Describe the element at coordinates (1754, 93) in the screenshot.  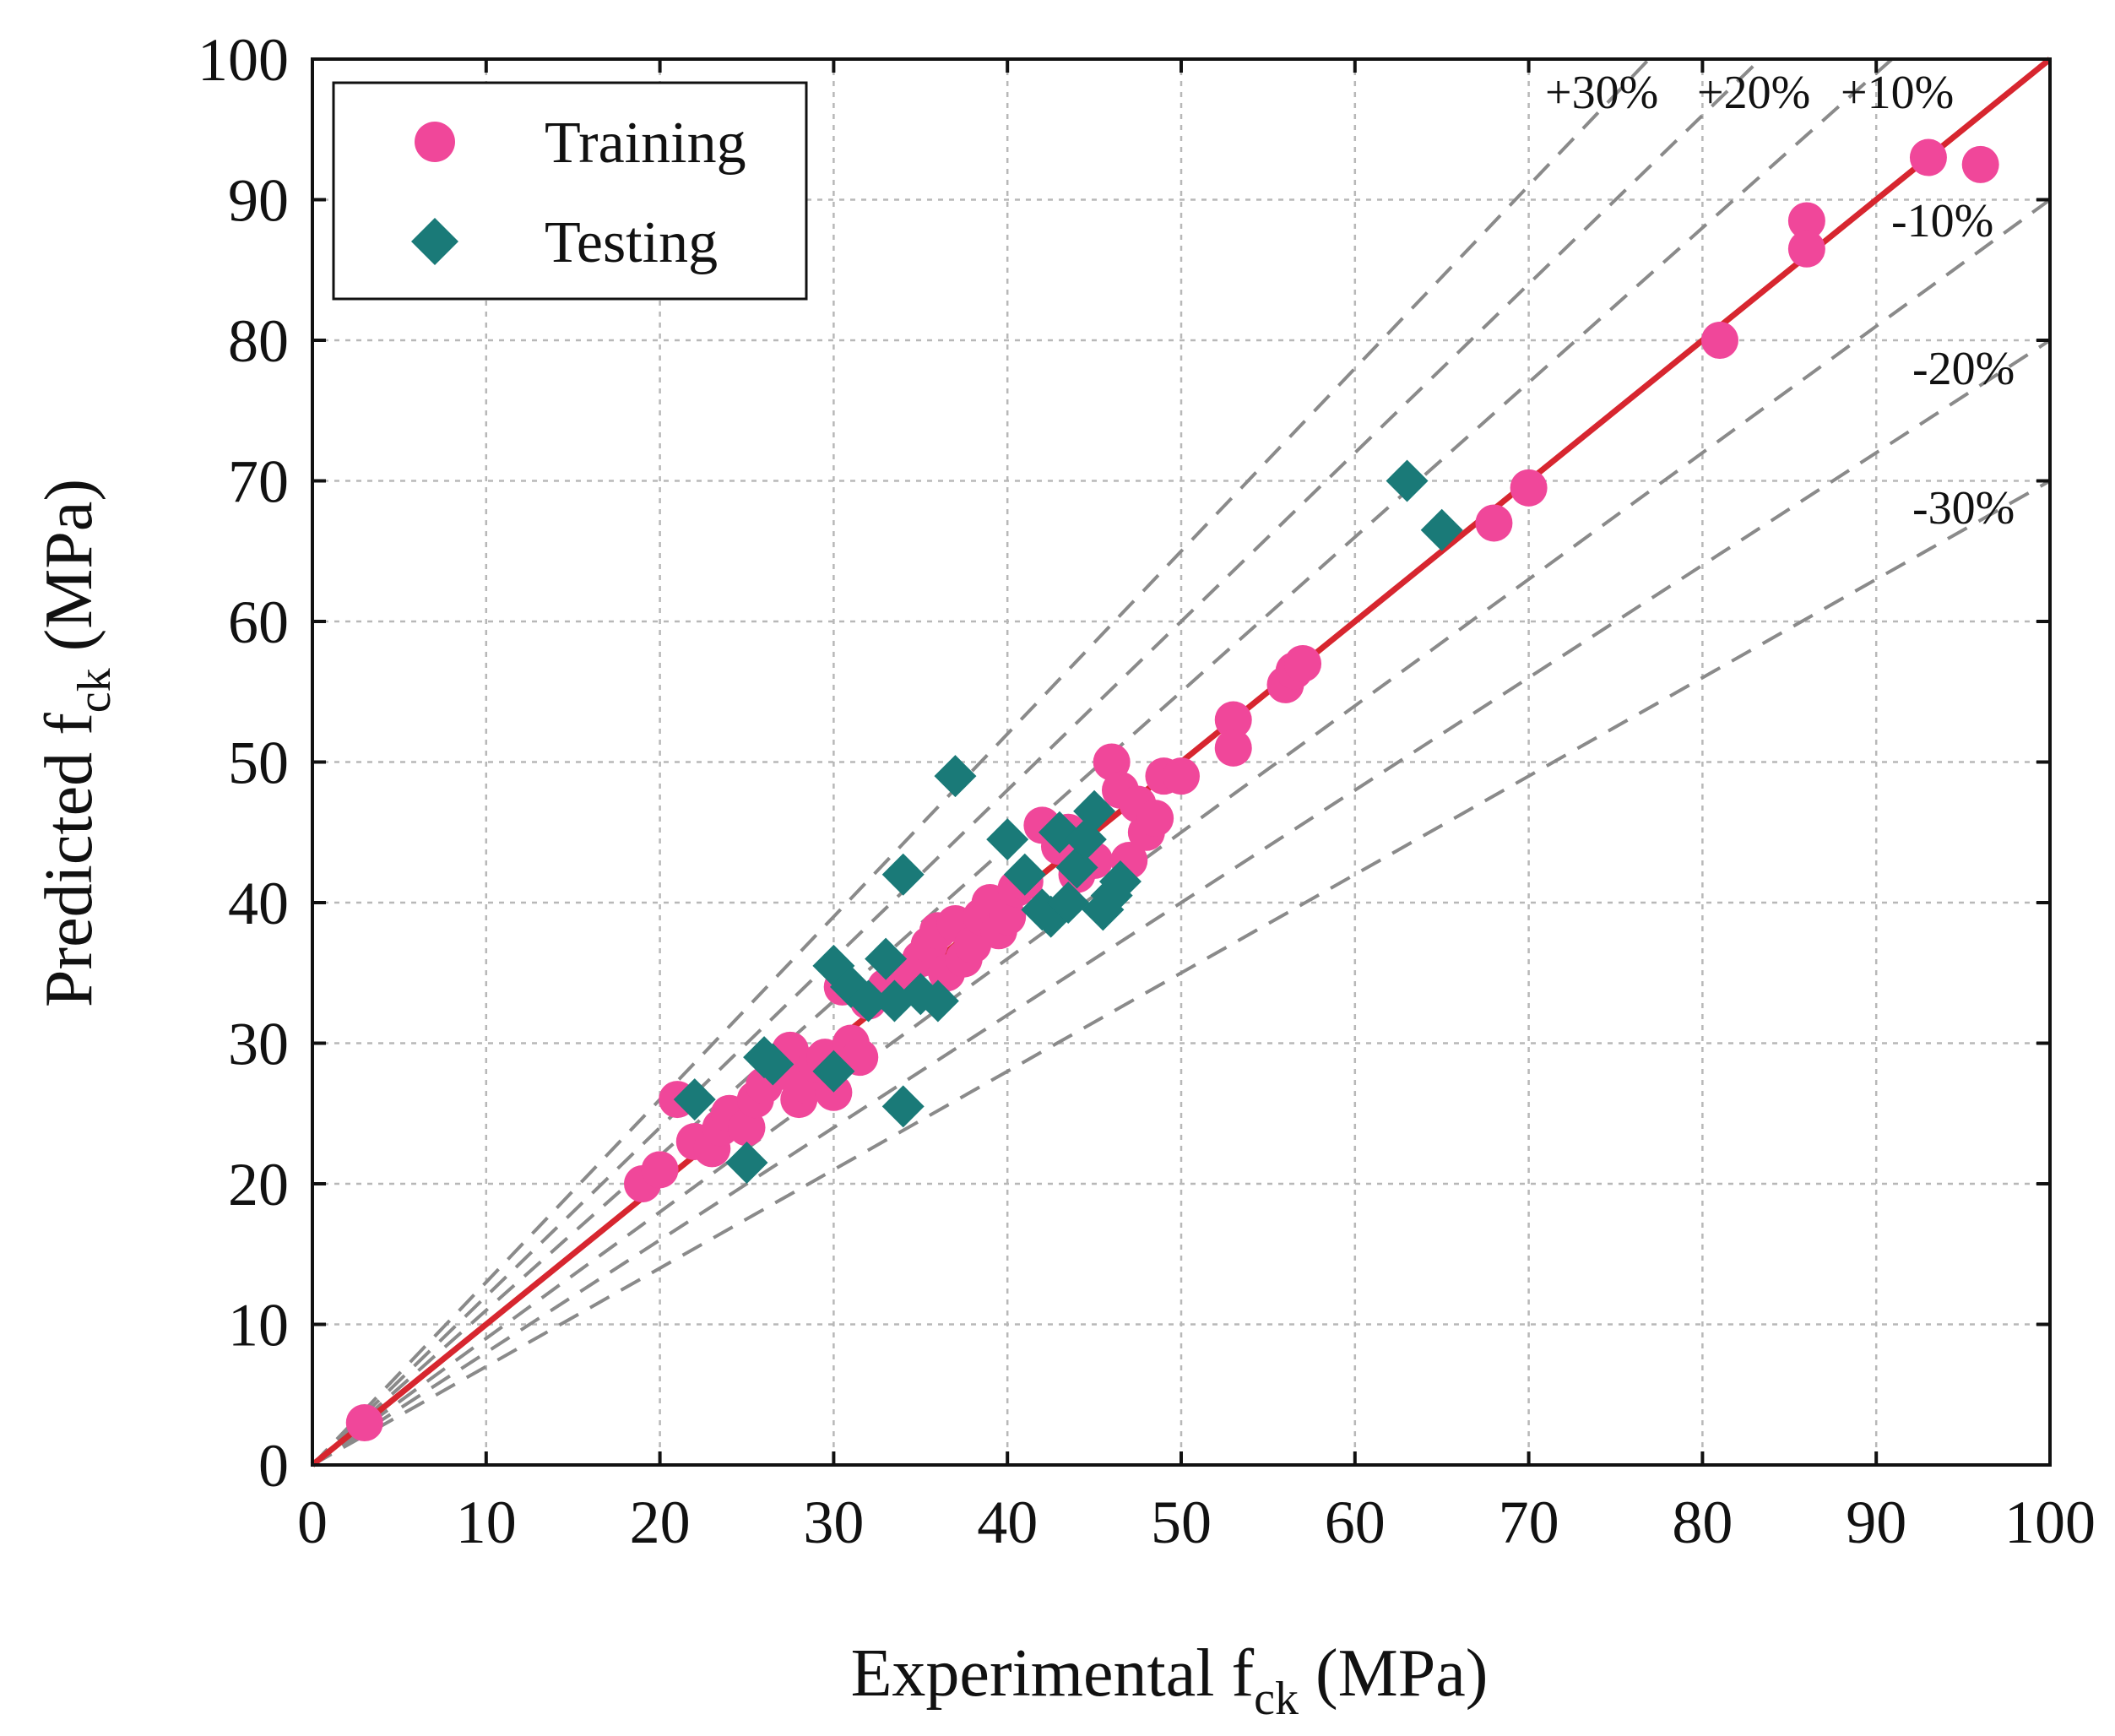
I see `band-label-plus-20: +20%` at that location.